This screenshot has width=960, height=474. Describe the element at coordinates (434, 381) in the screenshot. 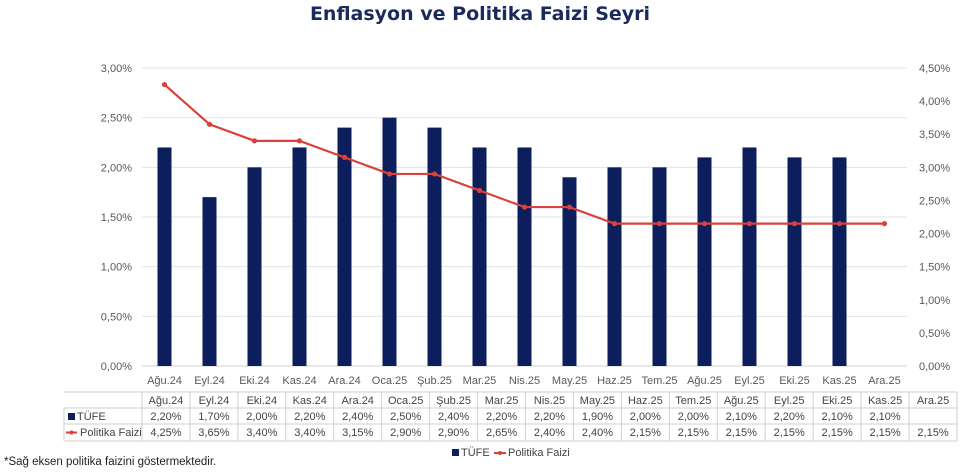

I see `x-tick-label: Şub.25` at that location.